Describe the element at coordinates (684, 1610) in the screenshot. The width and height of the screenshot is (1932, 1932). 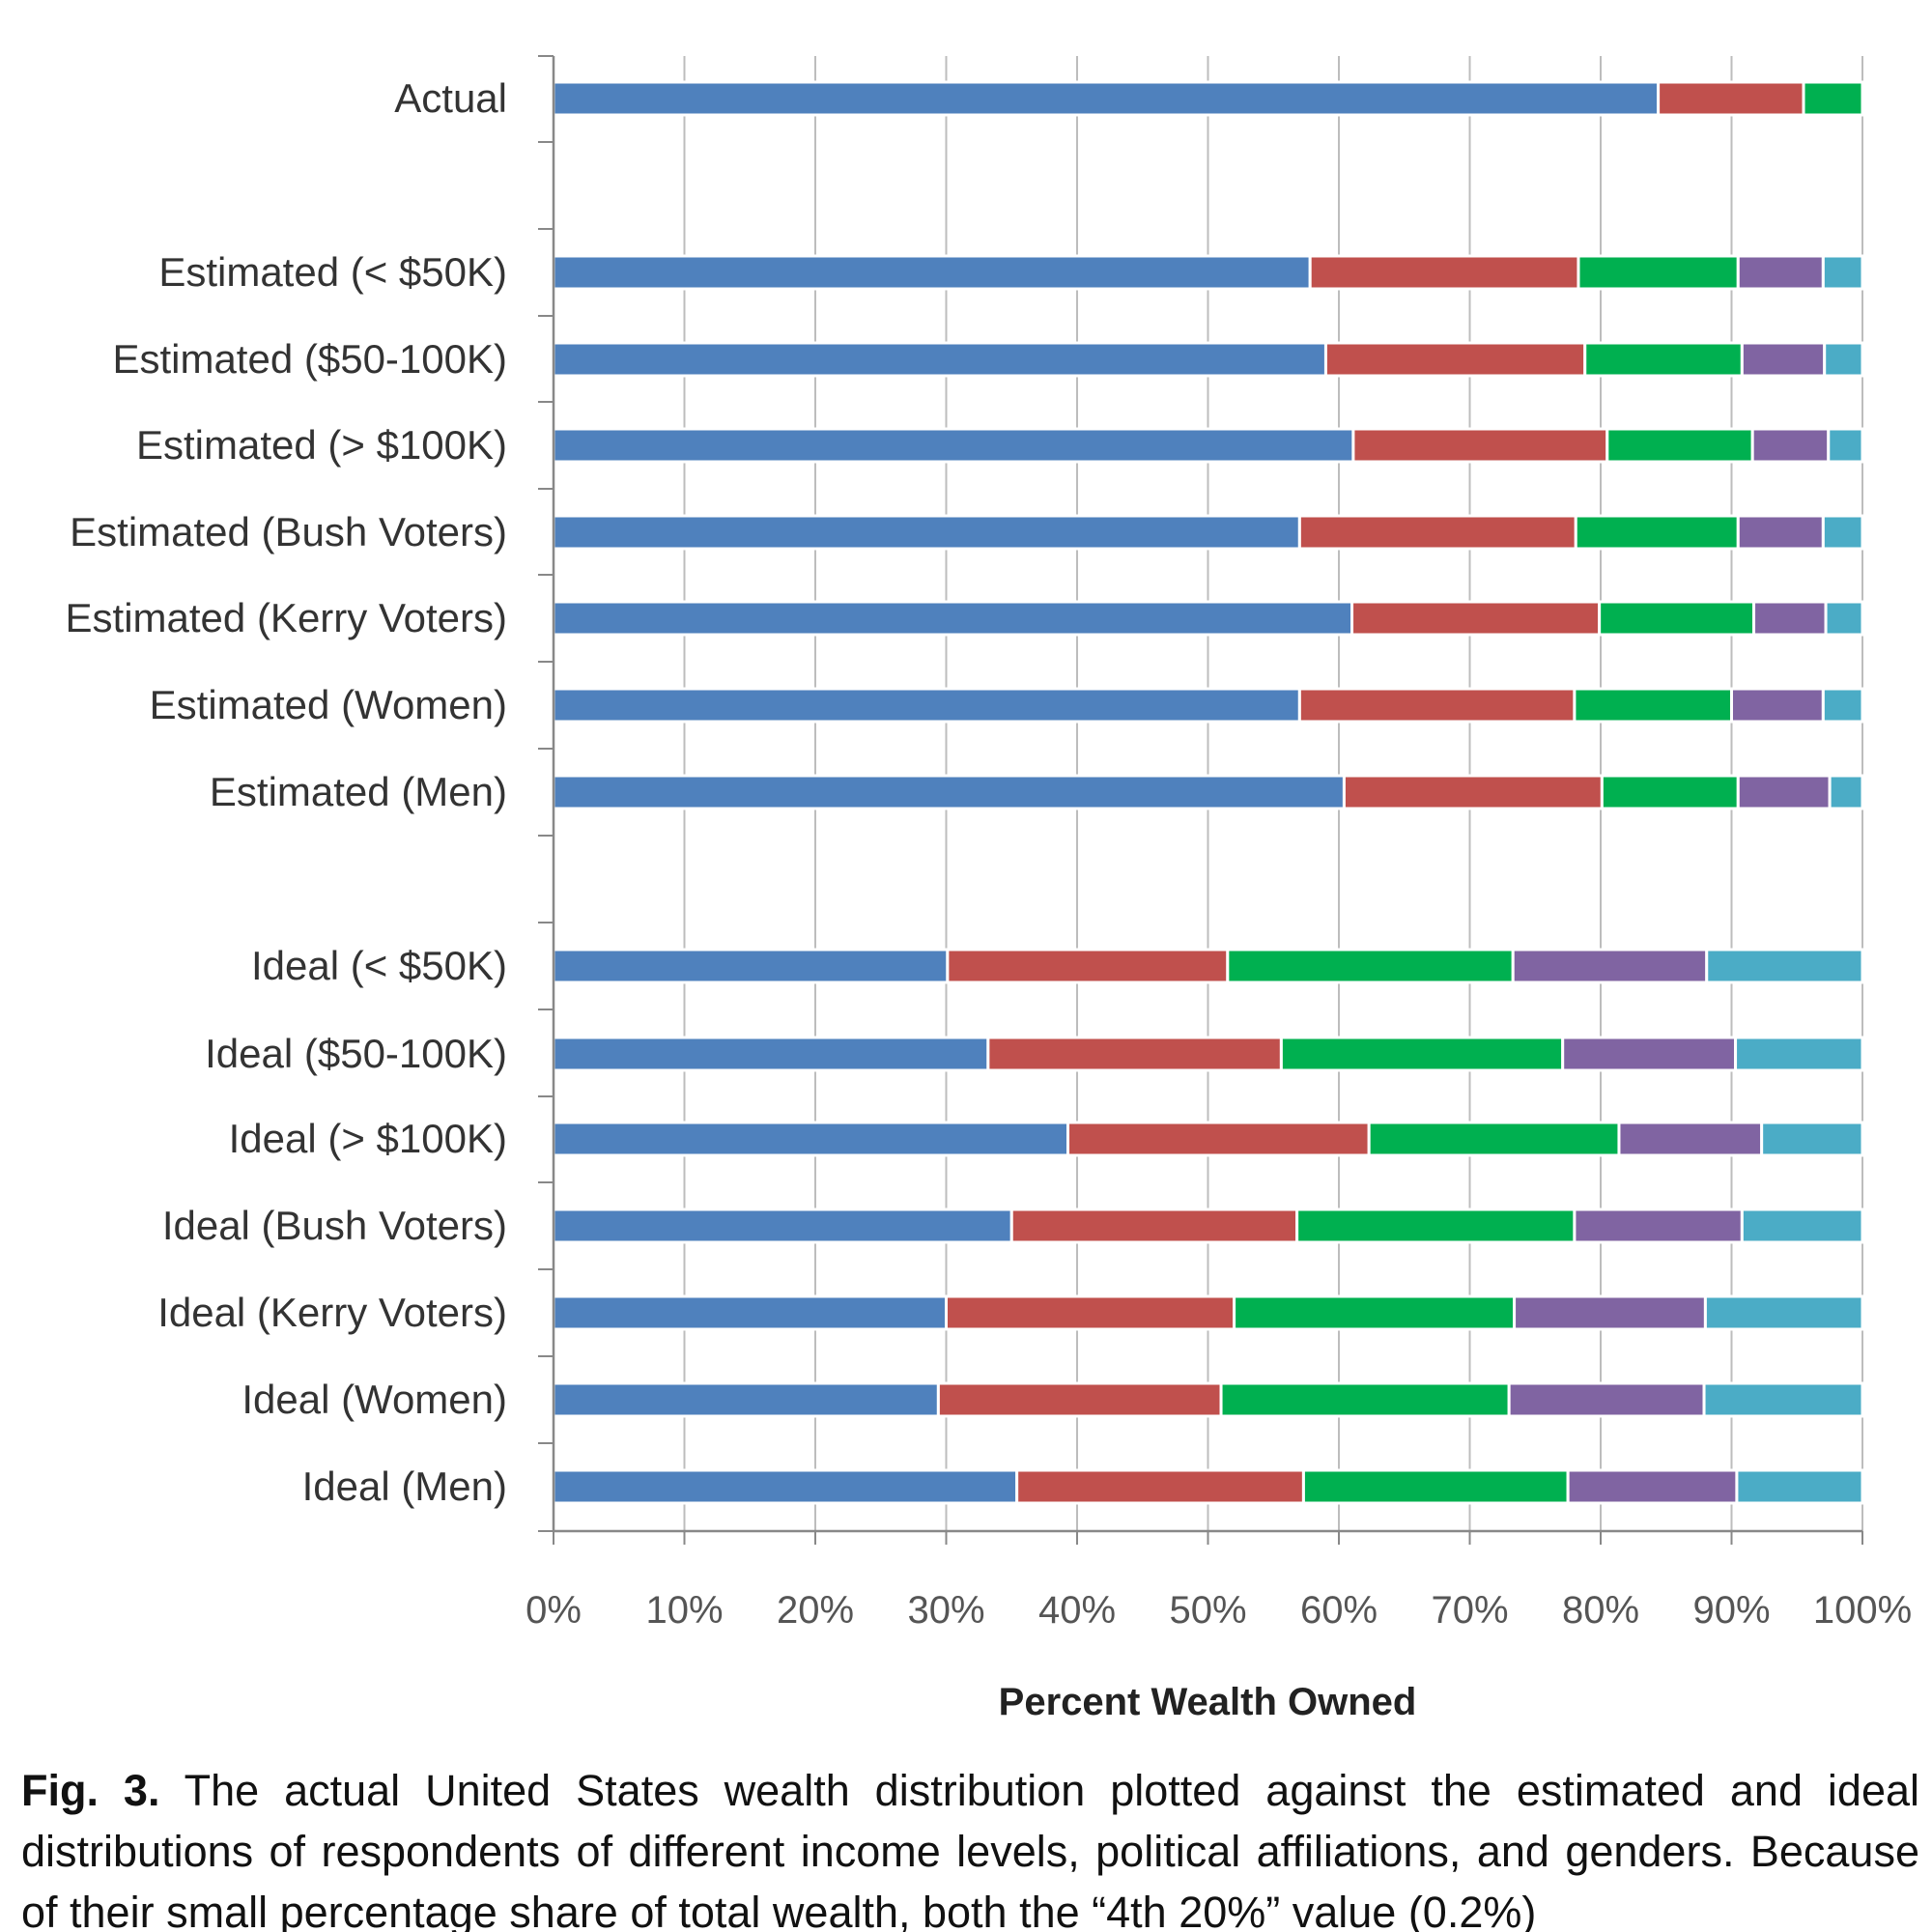
I see `x-tick-label: 10%` at that location.